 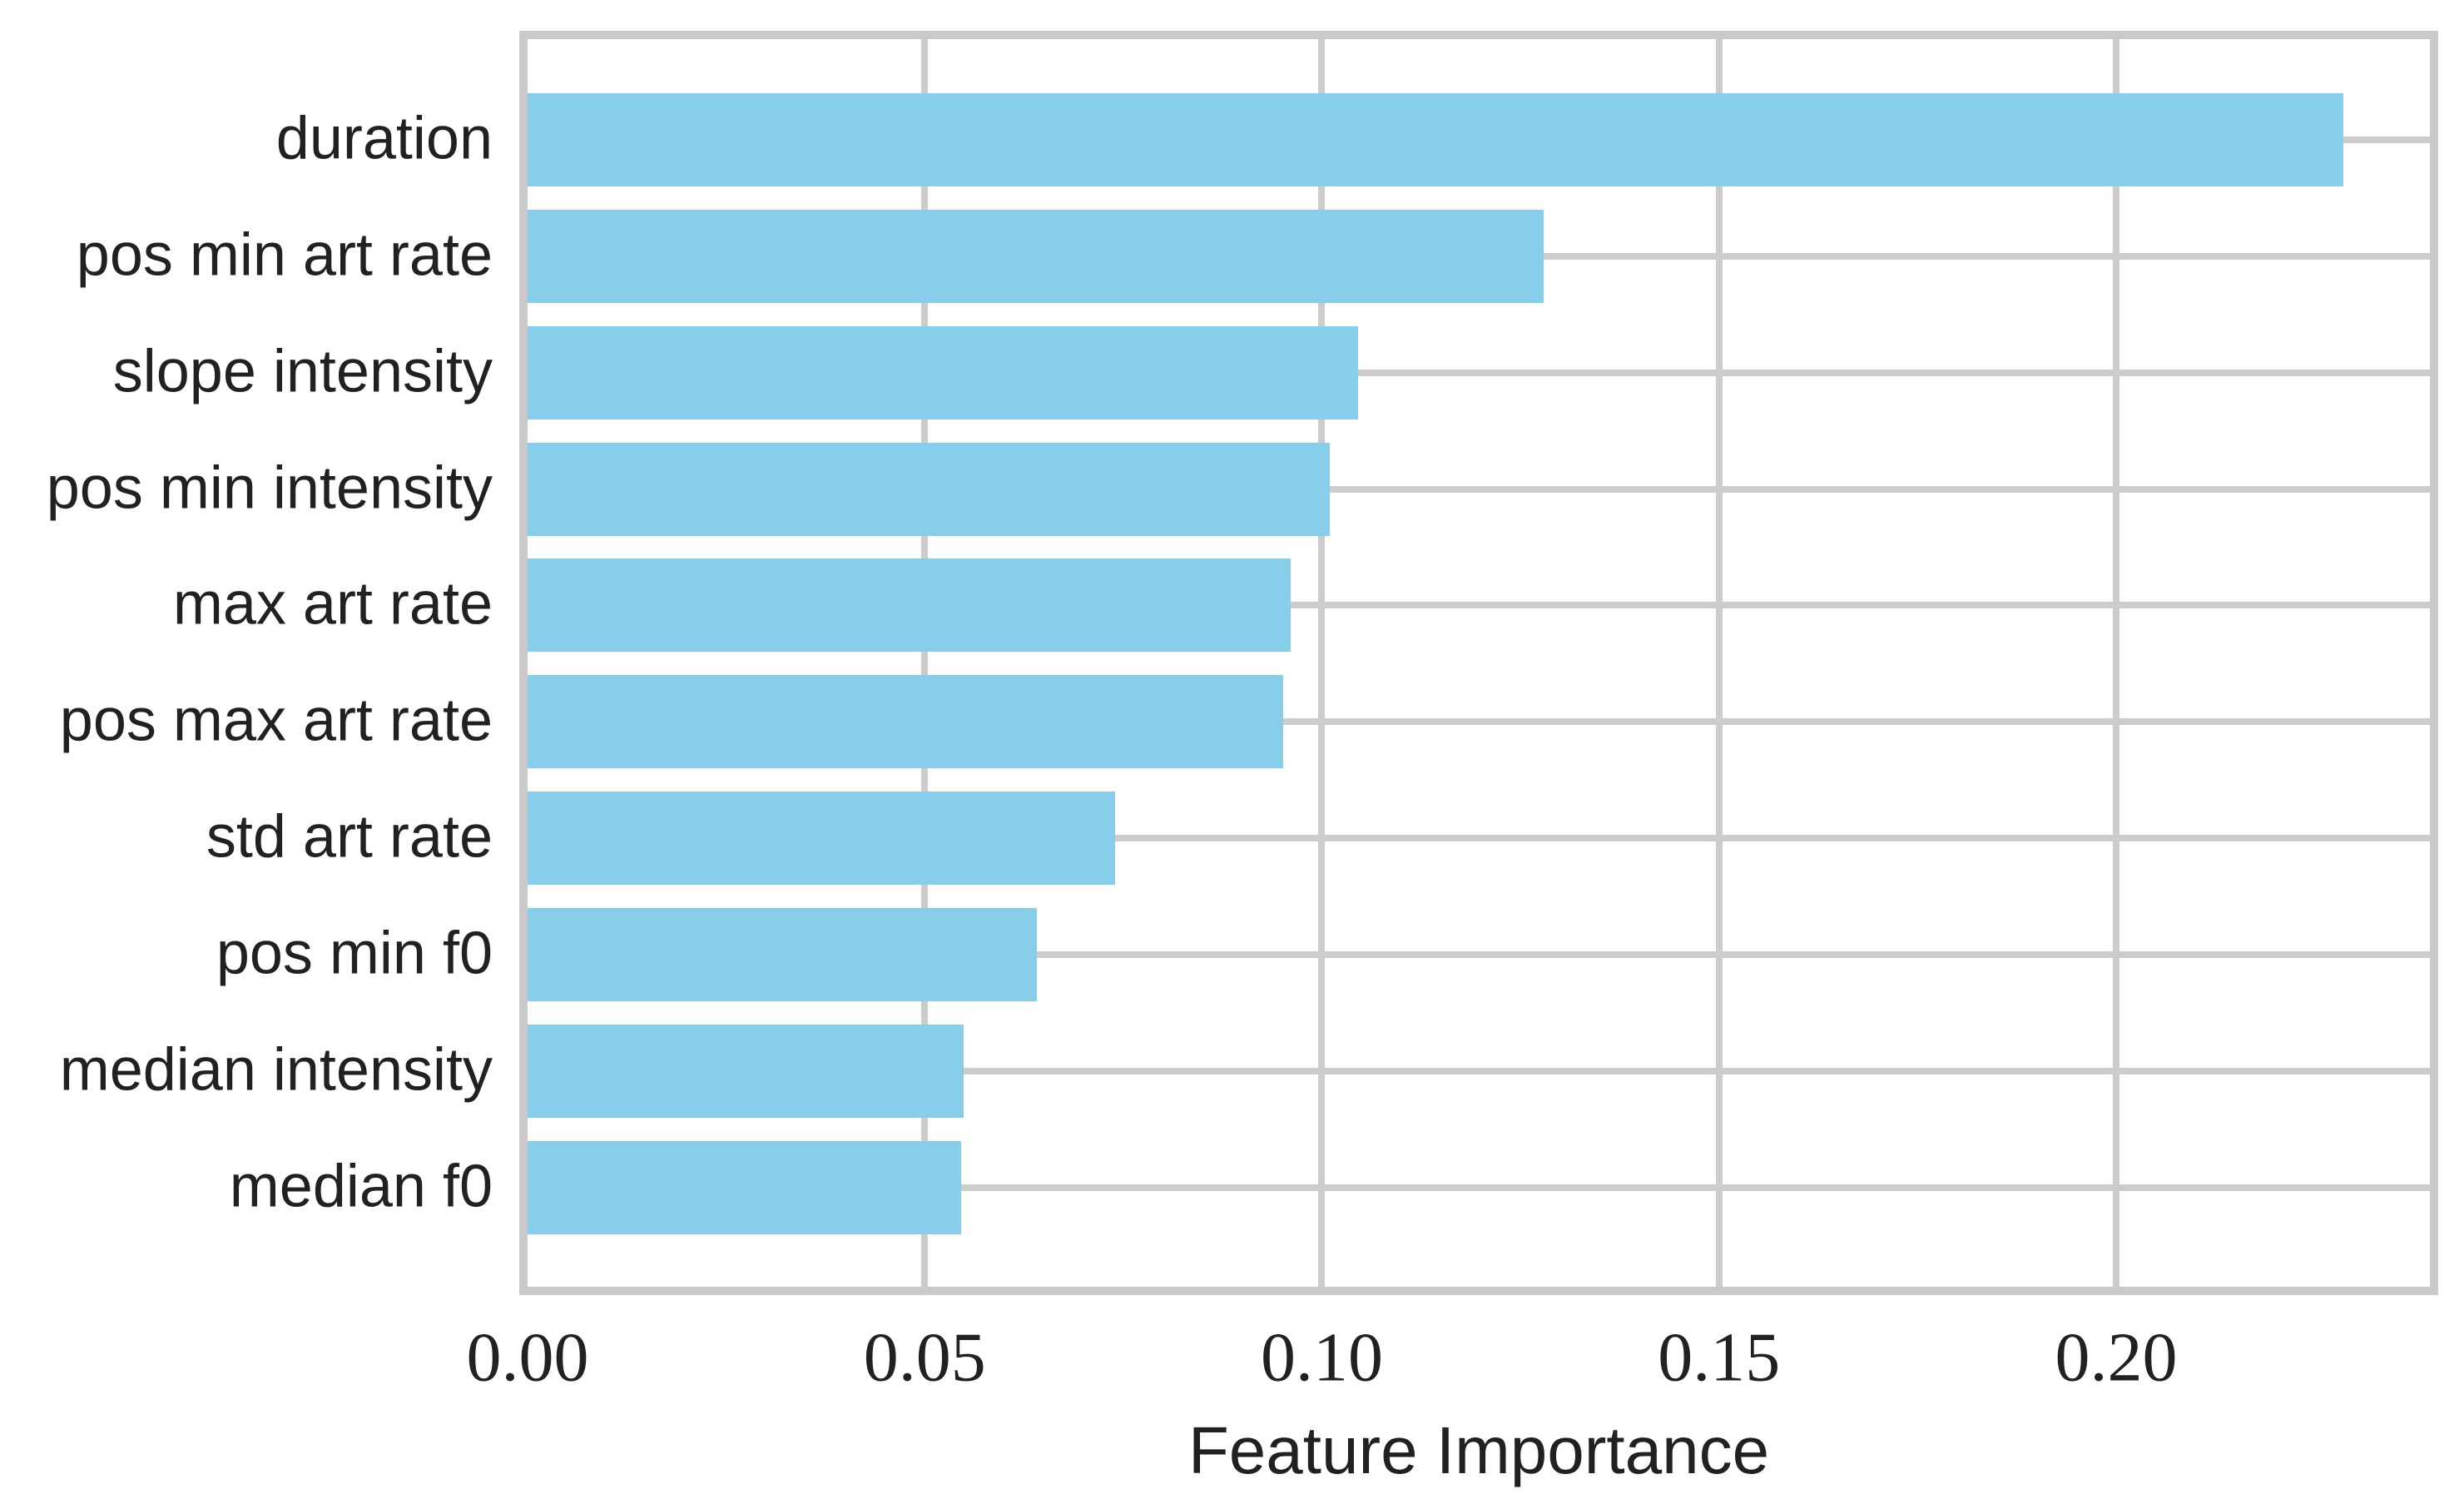 I want to click on grid-line-row-pos-min-intensity, so click(x=1479, y=489).